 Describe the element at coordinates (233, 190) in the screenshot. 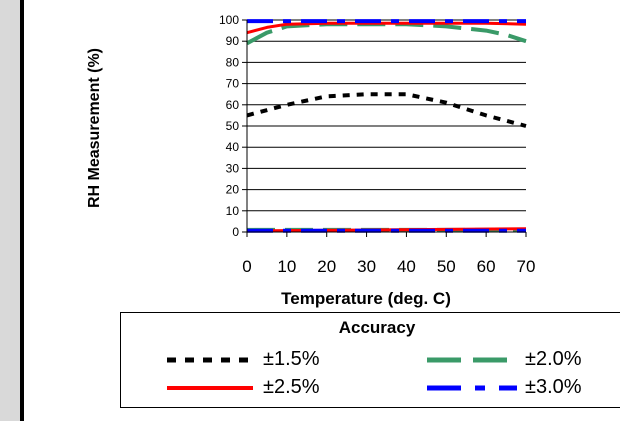

I see `y-tick-label-20: 20` at that location.